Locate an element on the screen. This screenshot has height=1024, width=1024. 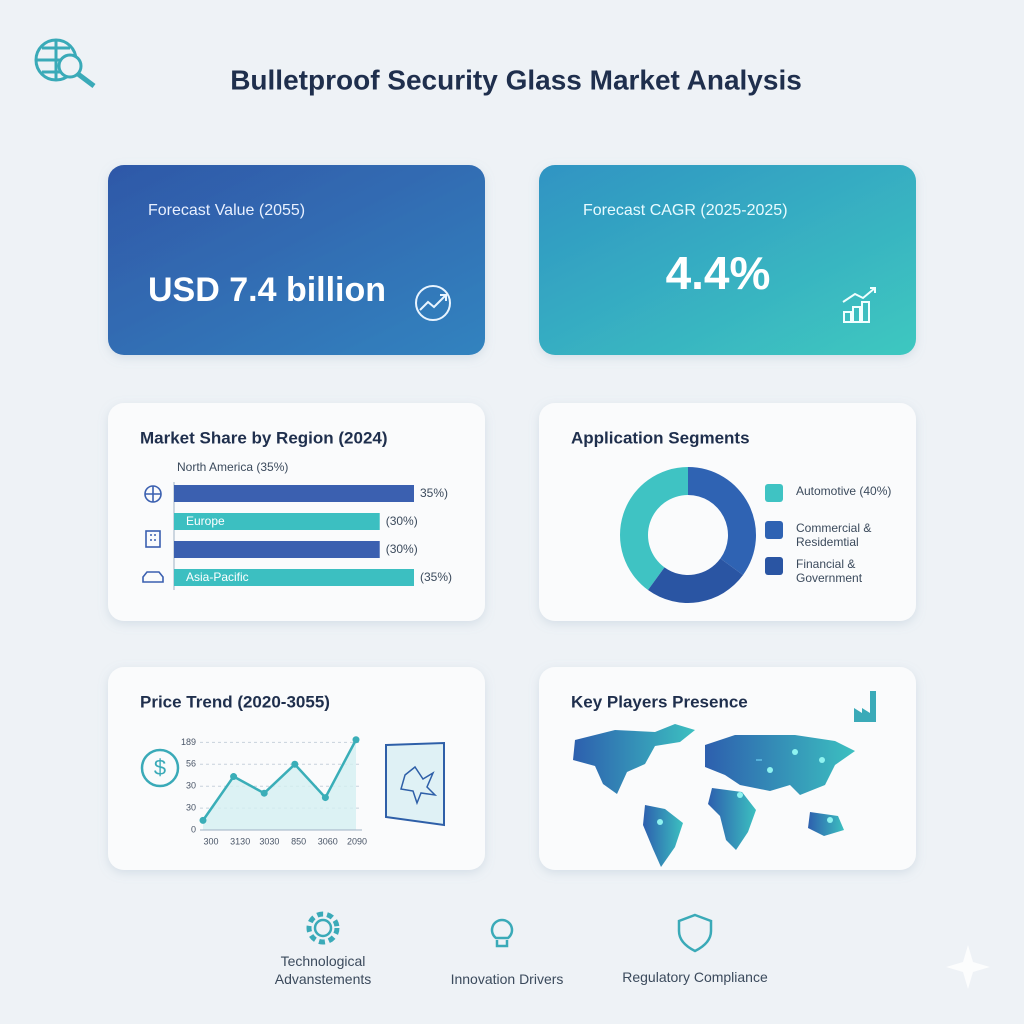
footer-label: Technological Advanstements is located at coordinates (323, 970).